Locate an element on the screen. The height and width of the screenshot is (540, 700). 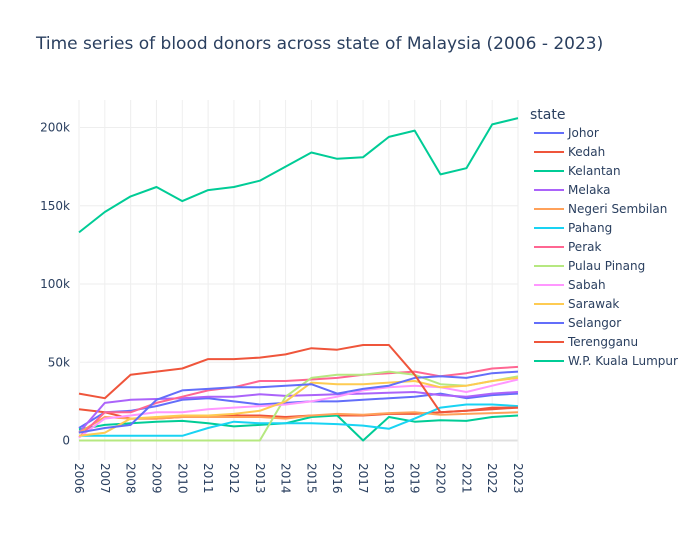
legend-item-sarawak: Sarawak is located at coordinates (576, 304).